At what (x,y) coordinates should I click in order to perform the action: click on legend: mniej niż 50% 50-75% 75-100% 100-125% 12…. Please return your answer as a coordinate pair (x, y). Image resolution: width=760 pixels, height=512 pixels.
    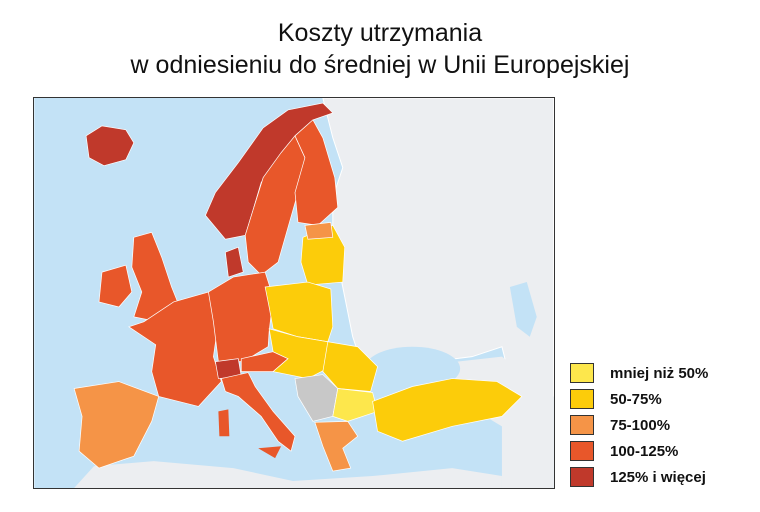
    Looking at the image, I should click on (639, 425).